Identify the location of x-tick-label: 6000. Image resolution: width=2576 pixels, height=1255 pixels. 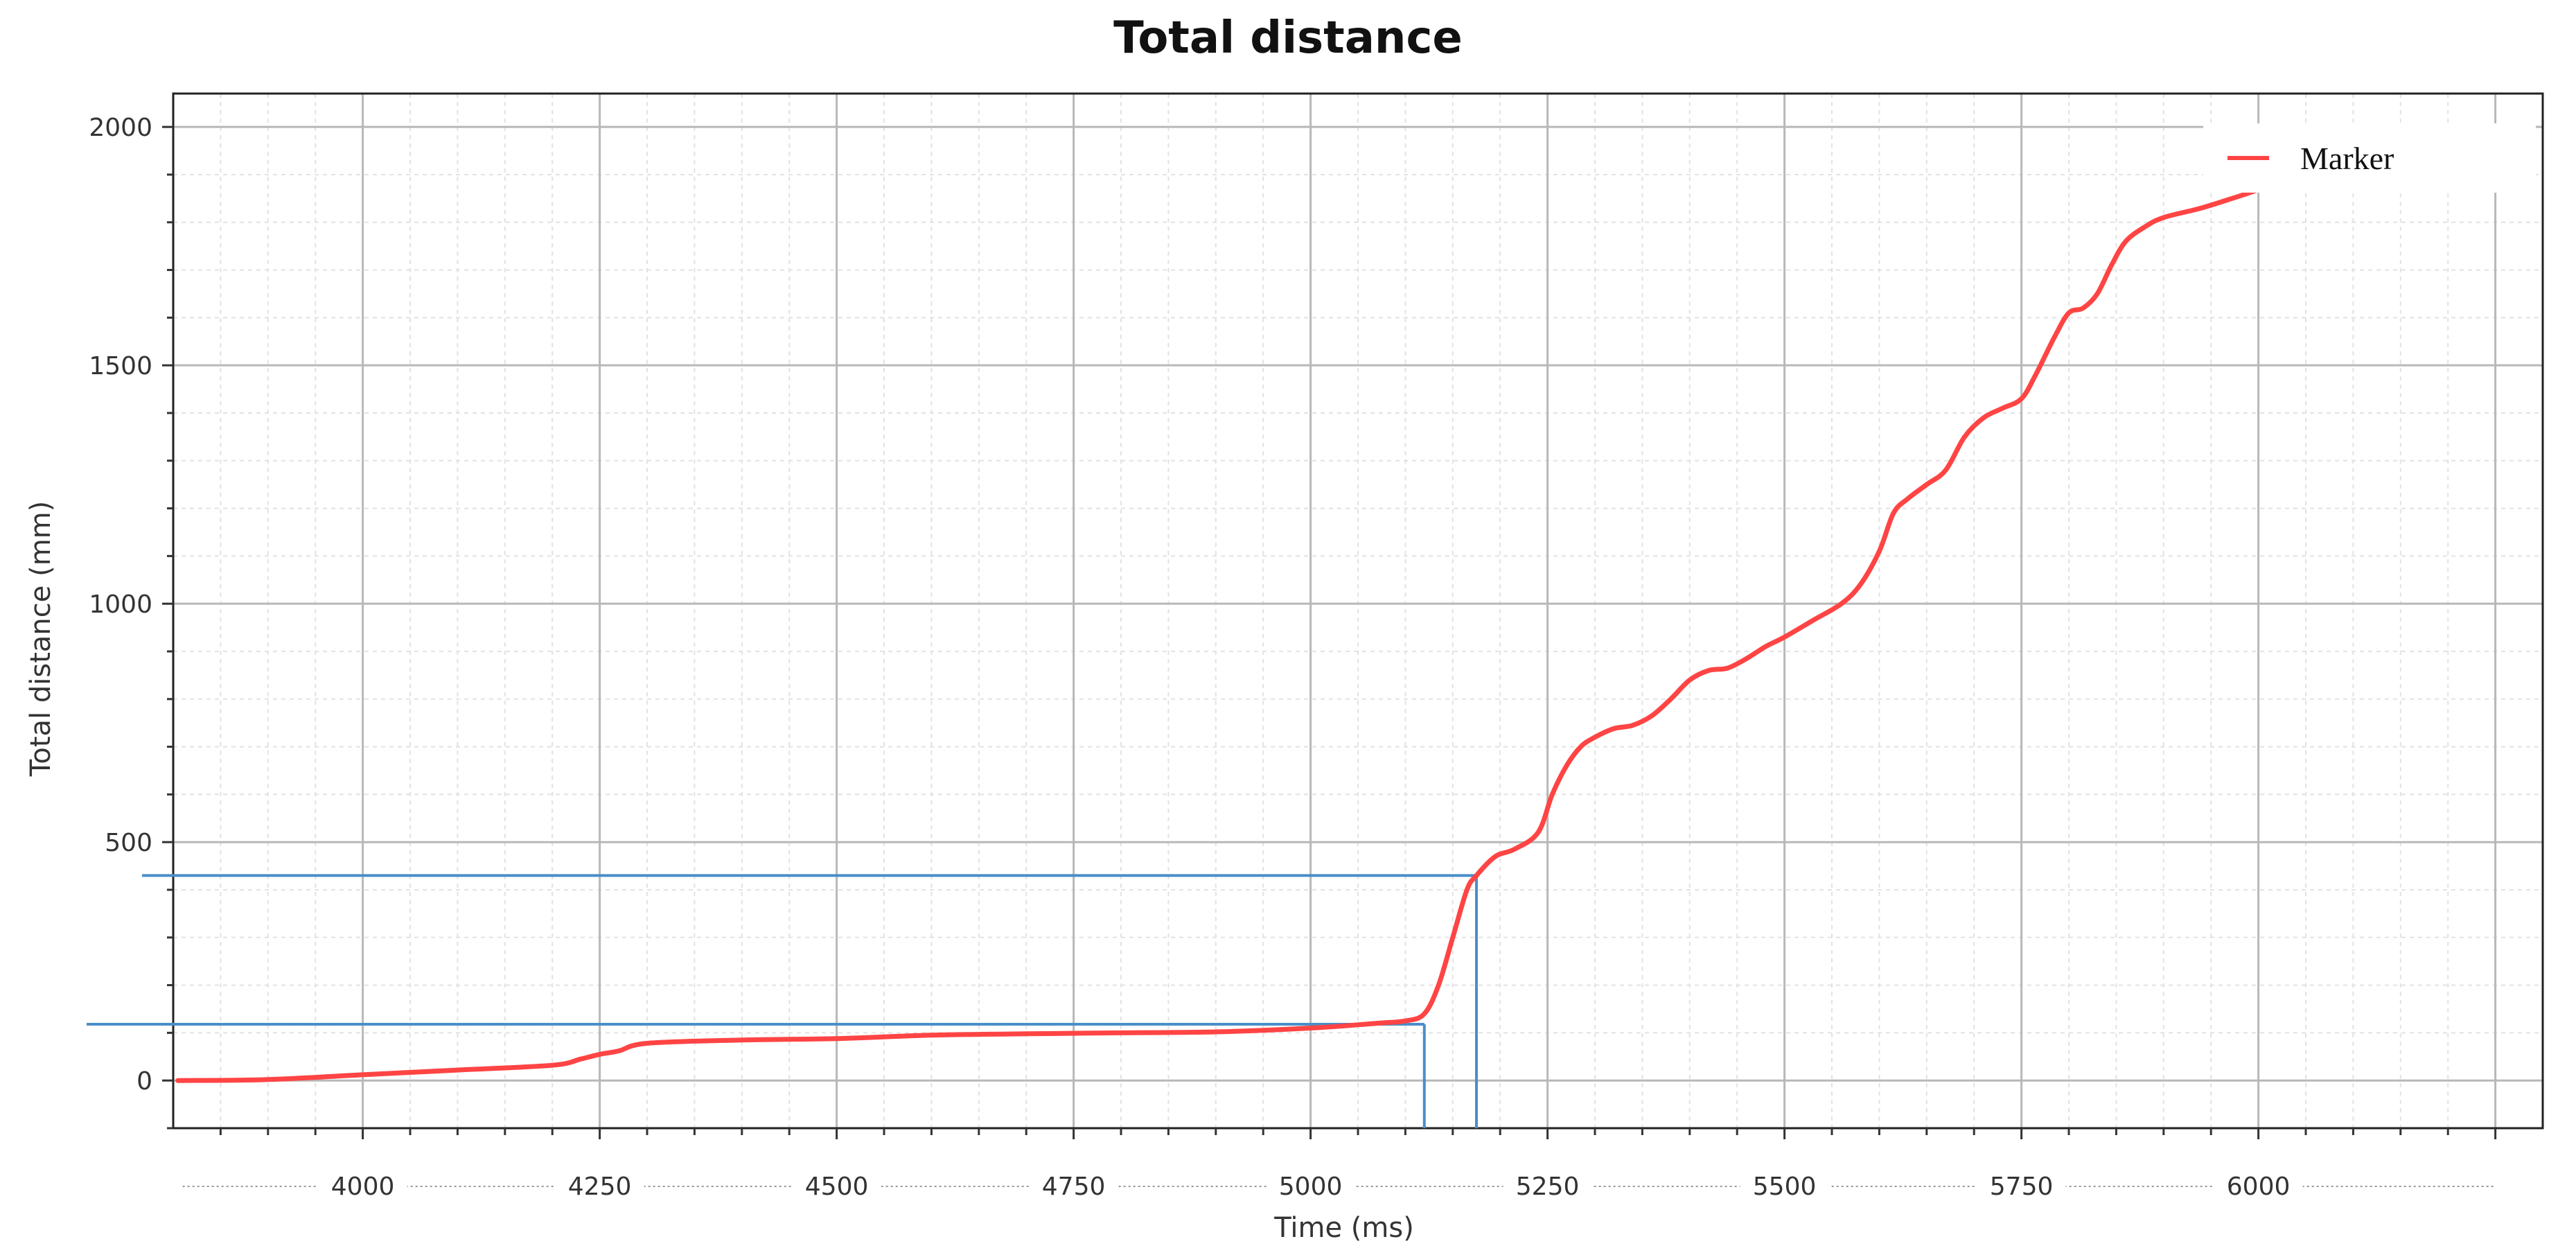
(2259, 1187).